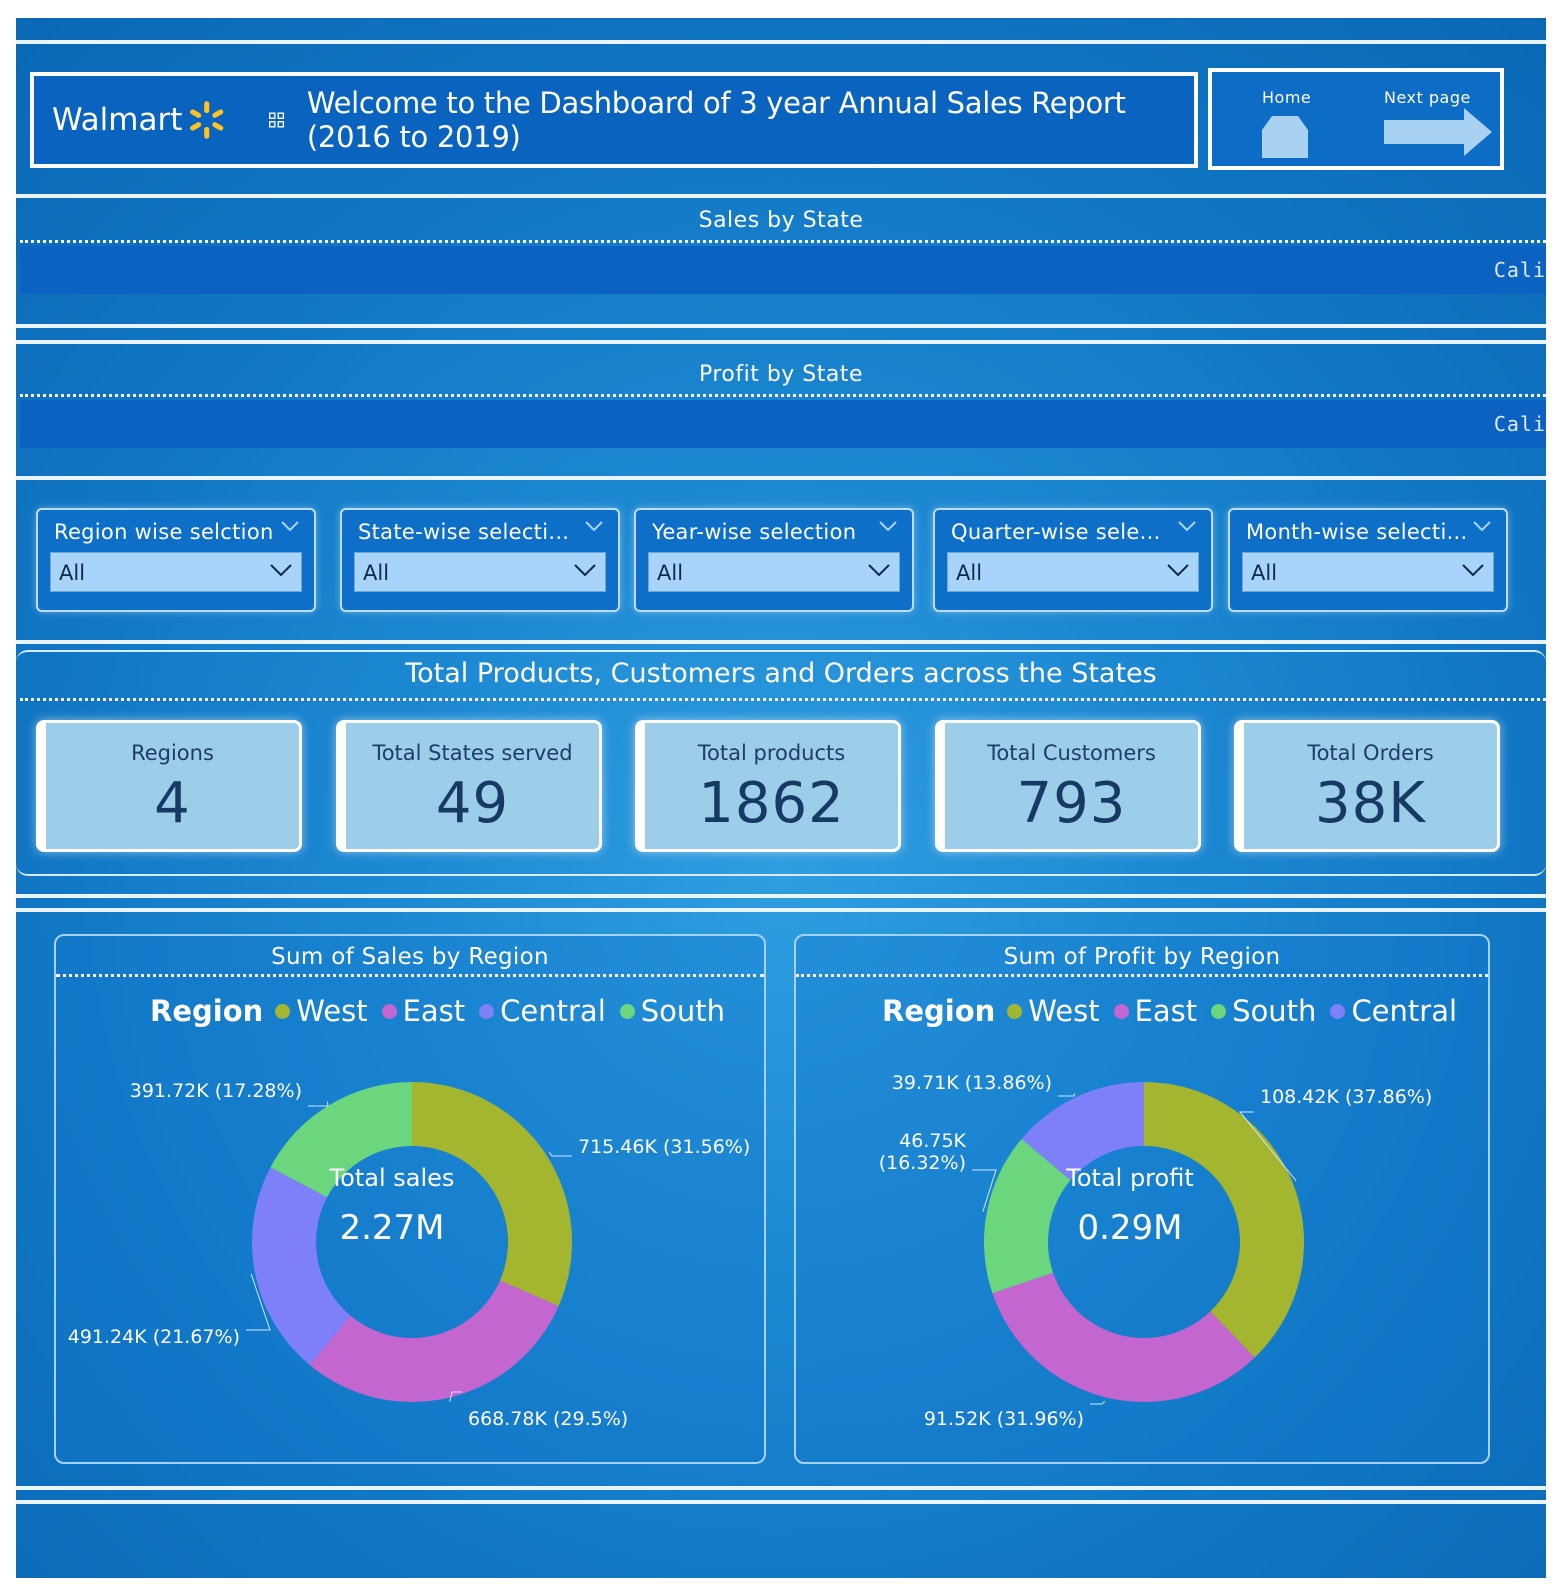 This screenshot has height=1594, width=1559. What do you see at coordinates (781, 220) in the screenshot?
I see `sales-by-state-title: Sales by State` at bounding box center [781, 220].